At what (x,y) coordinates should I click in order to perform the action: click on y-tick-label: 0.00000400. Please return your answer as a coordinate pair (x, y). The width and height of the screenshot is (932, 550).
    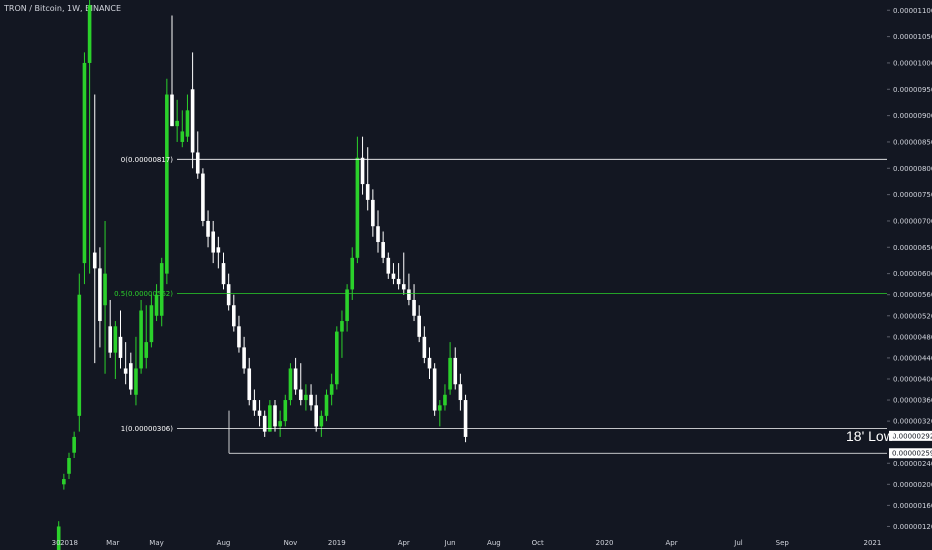
    Looking at the image, I should click on (912, 379).